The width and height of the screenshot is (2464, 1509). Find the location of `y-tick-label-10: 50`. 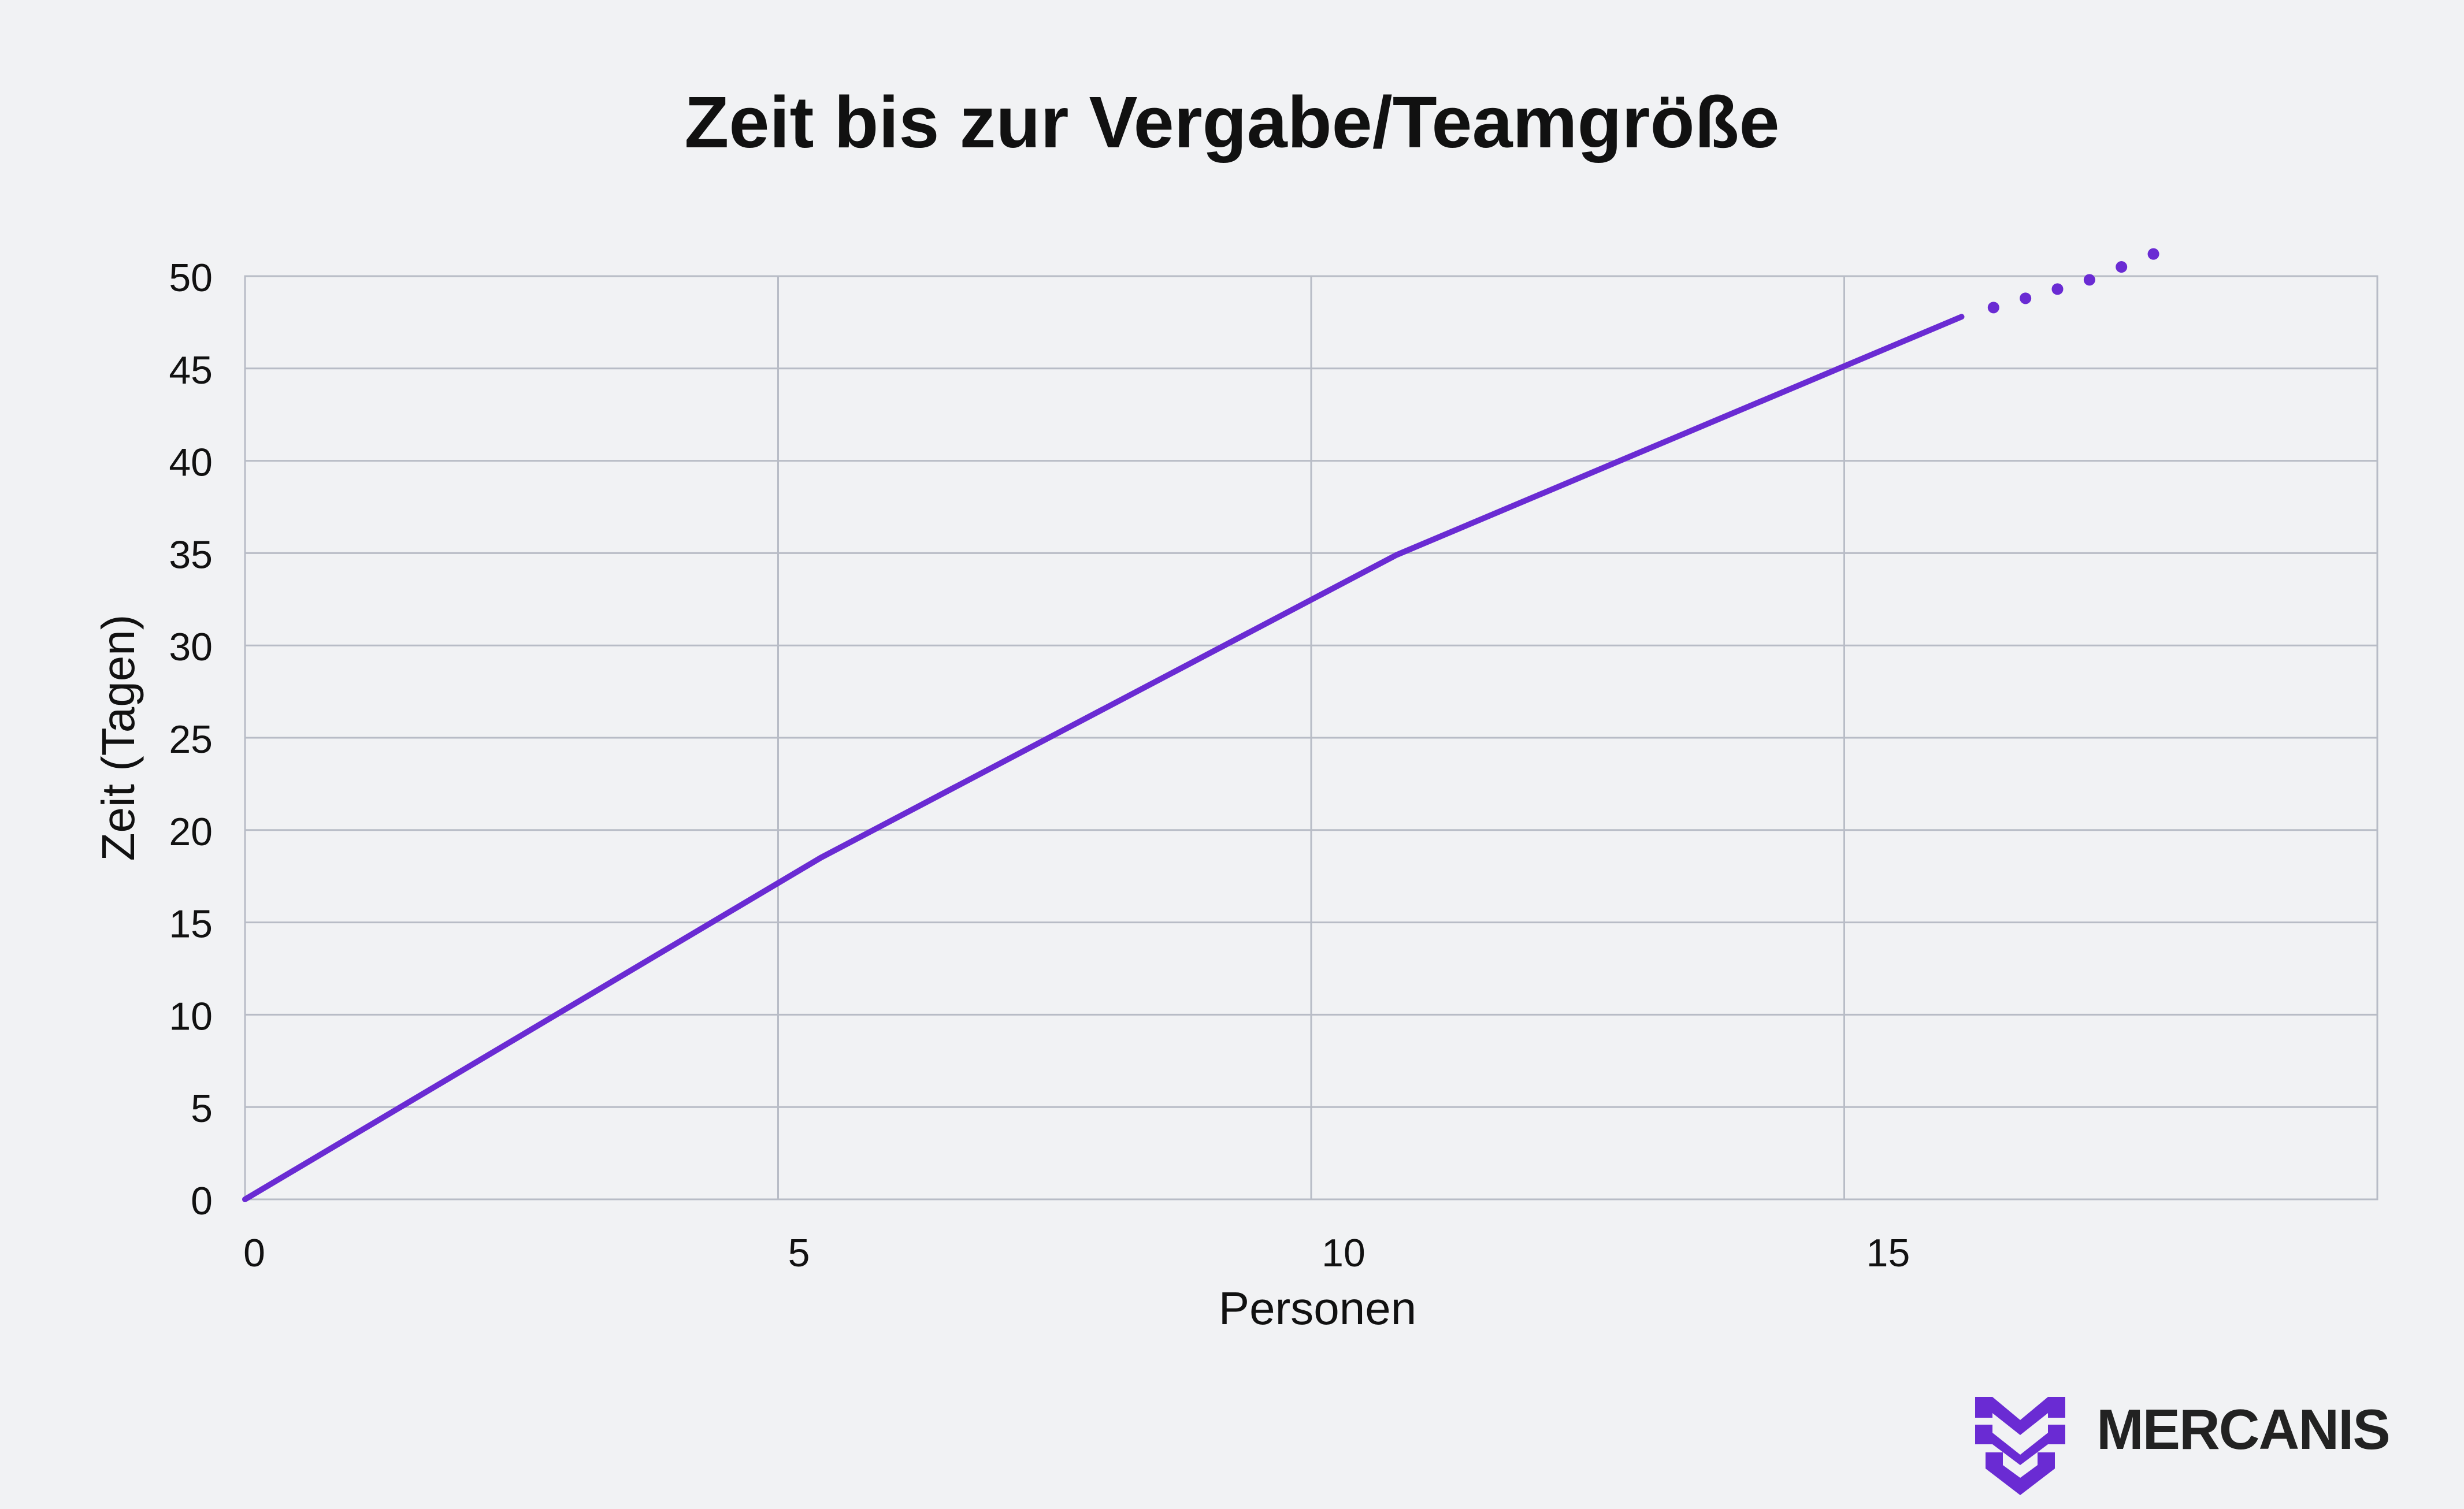

y-tick-label-10: 50 is located at coordinates (191, 278).